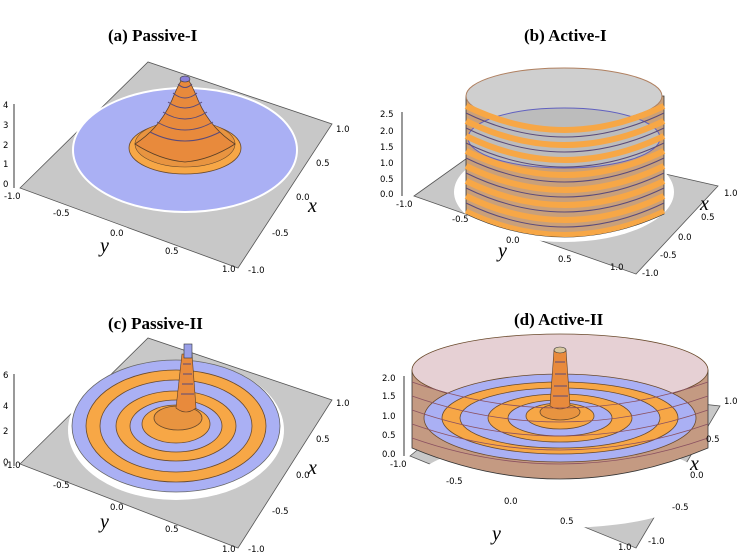  I want to click on z-tick: 6, so click(5, 376).